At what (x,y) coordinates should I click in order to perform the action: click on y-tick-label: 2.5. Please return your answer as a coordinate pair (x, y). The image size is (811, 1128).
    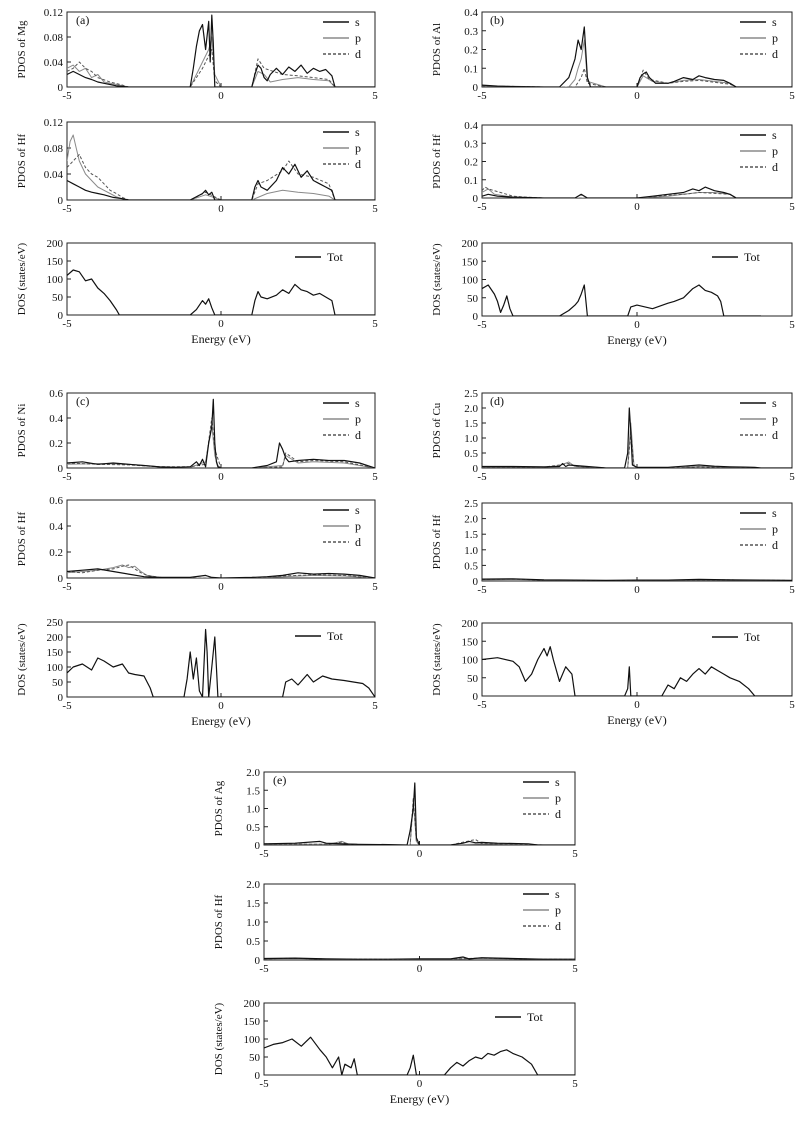
    Looking at the image, I should click on (471, 394).